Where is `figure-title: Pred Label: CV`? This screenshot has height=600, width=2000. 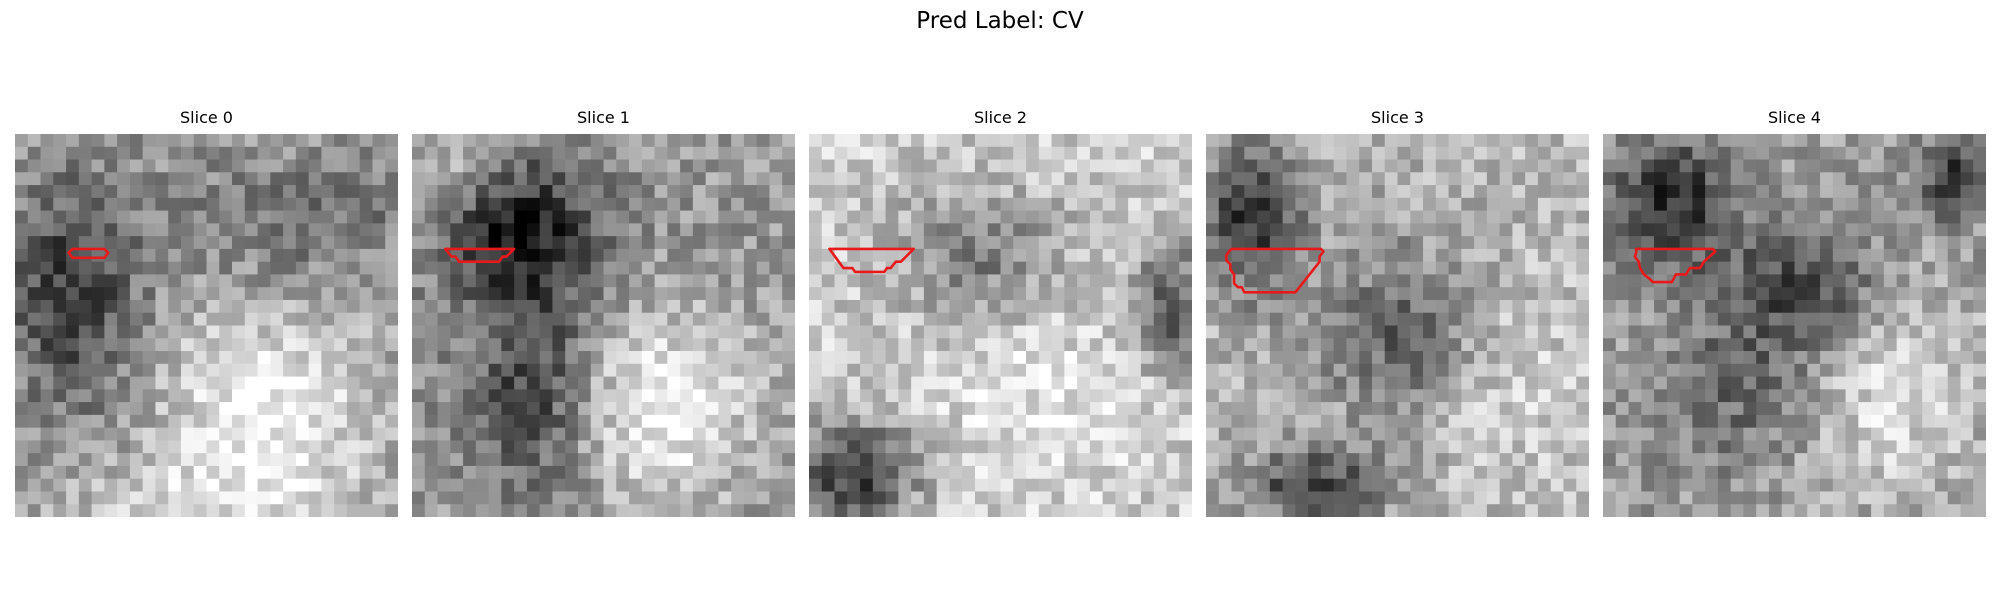
figure-title: Pred Label: CV is located at coordinates (1000, 21).